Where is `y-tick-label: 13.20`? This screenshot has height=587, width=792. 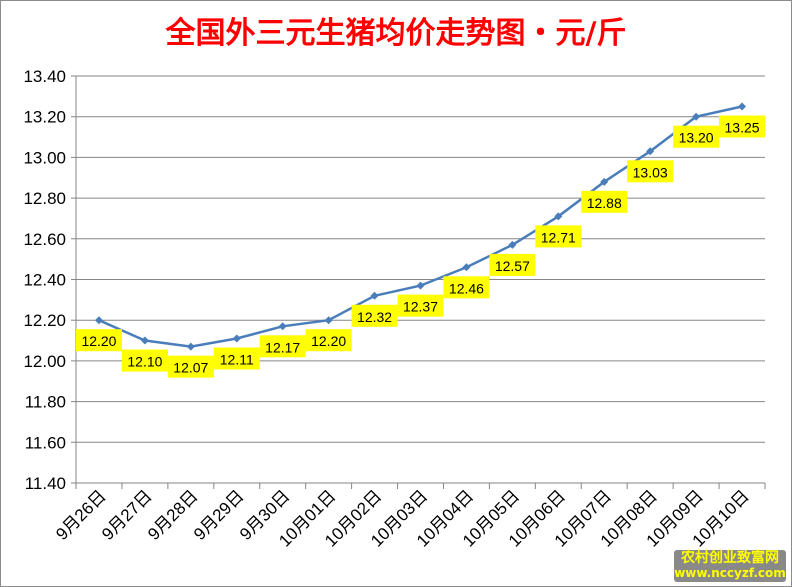 y-tick-label: 13.20 is located at coordinates (44, 117).